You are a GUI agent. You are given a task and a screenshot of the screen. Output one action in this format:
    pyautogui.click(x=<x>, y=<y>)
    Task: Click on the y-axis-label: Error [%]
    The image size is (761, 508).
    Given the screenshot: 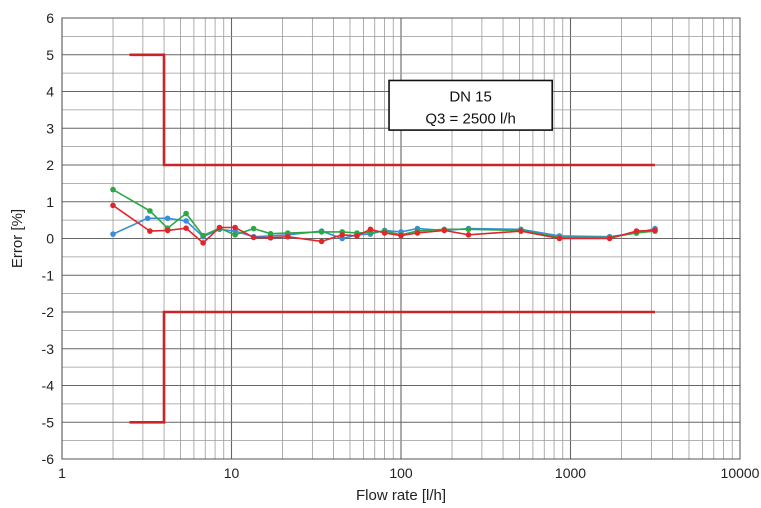 What is the action you would take?
    pyautogui.click(x=17, y=238)
    